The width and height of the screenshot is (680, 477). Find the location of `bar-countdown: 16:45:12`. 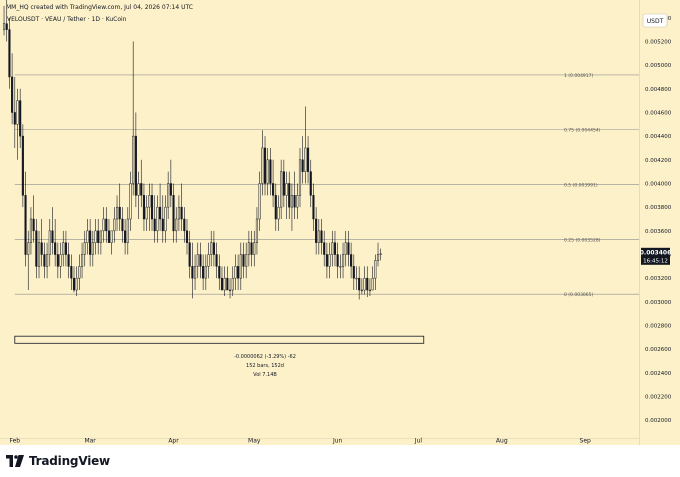

bar-countdown: 16:45:12 is located at coordinates (655, 261).